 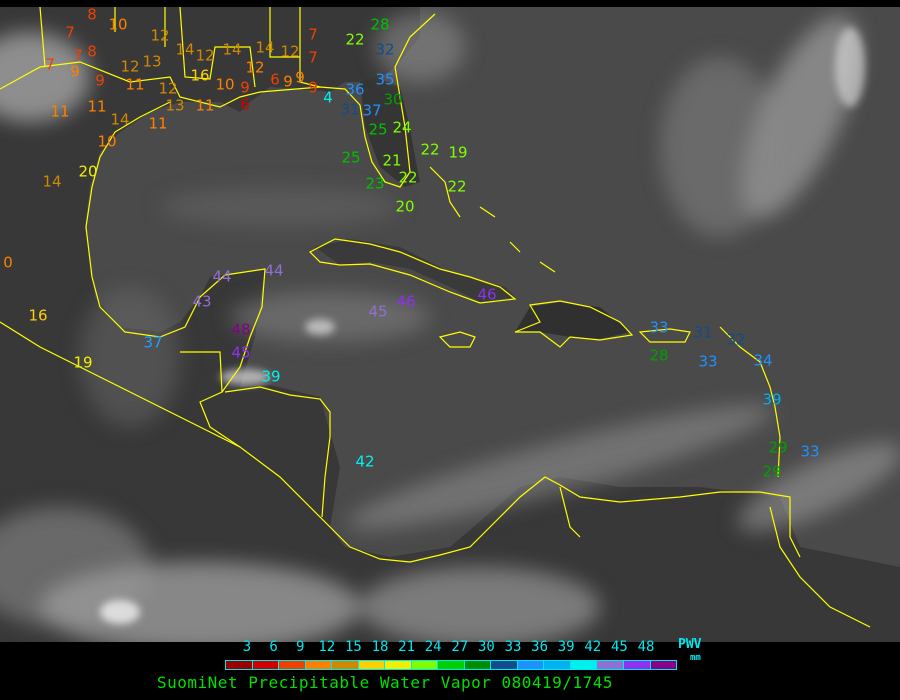 I want to click on pwv-station-value: 30, so click(x=393, y=99).